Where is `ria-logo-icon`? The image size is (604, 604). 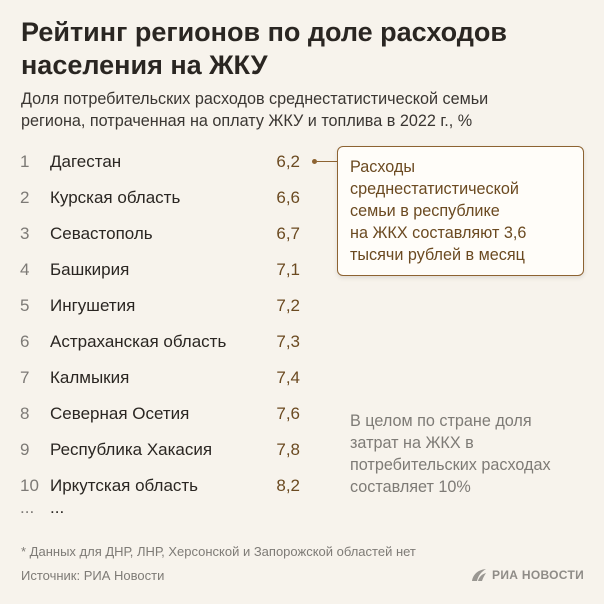
ria-logo-icon is located at coordinates (479, 575).